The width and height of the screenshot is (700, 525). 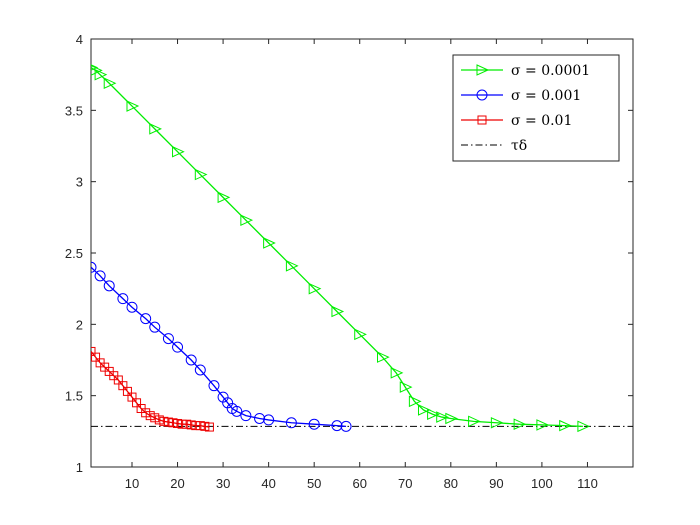 I want to click on x-tick-label: 40, so click(x=268, y=483).